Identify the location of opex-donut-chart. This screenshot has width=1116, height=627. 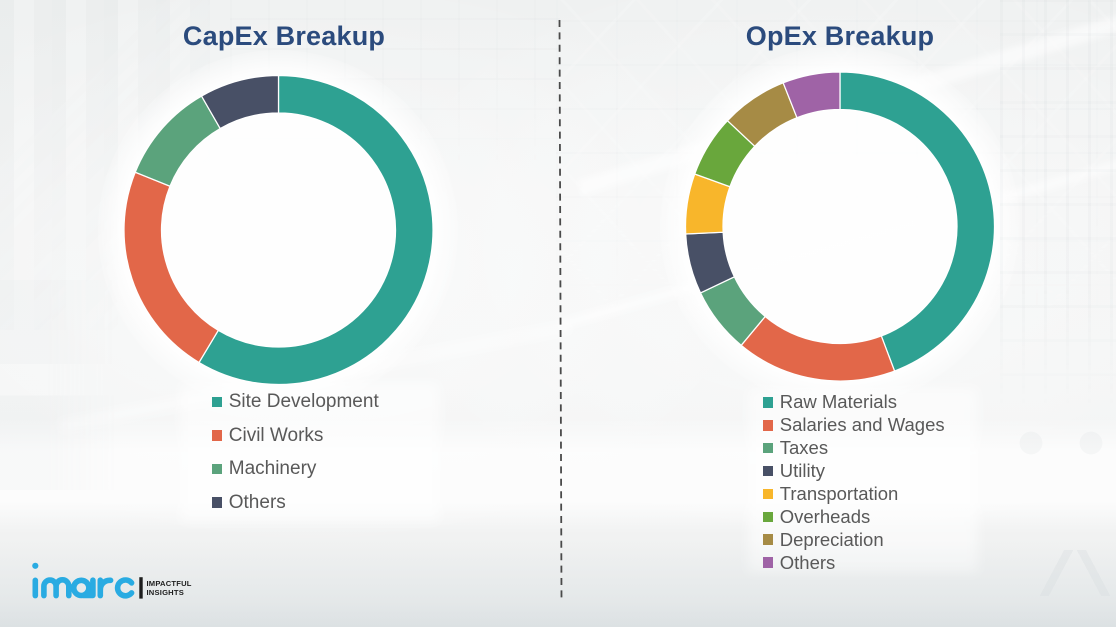
(840, 226).